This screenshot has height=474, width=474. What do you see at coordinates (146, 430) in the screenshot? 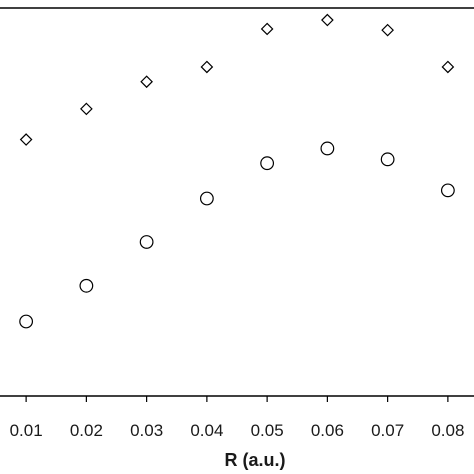
I see `x-tick-label: 0.03` at bounding box center [146, 430].